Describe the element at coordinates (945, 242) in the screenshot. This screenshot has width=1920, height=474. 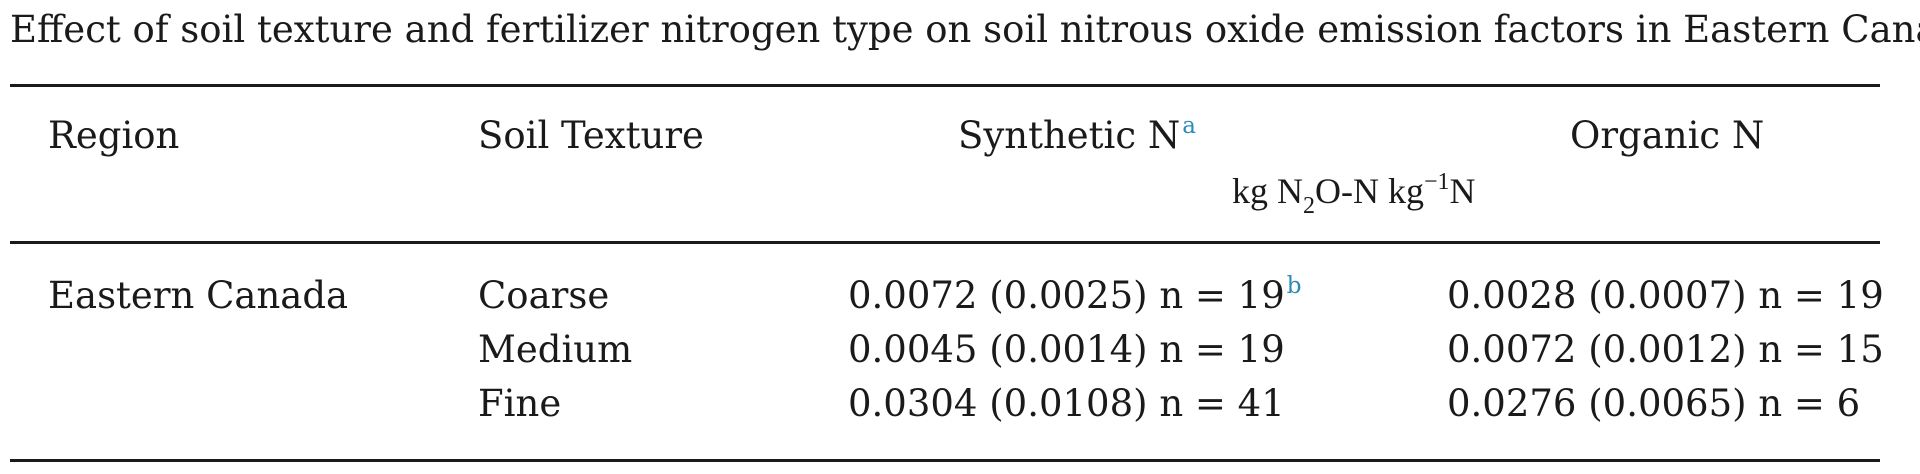
I see `table-header-rule` at that location.